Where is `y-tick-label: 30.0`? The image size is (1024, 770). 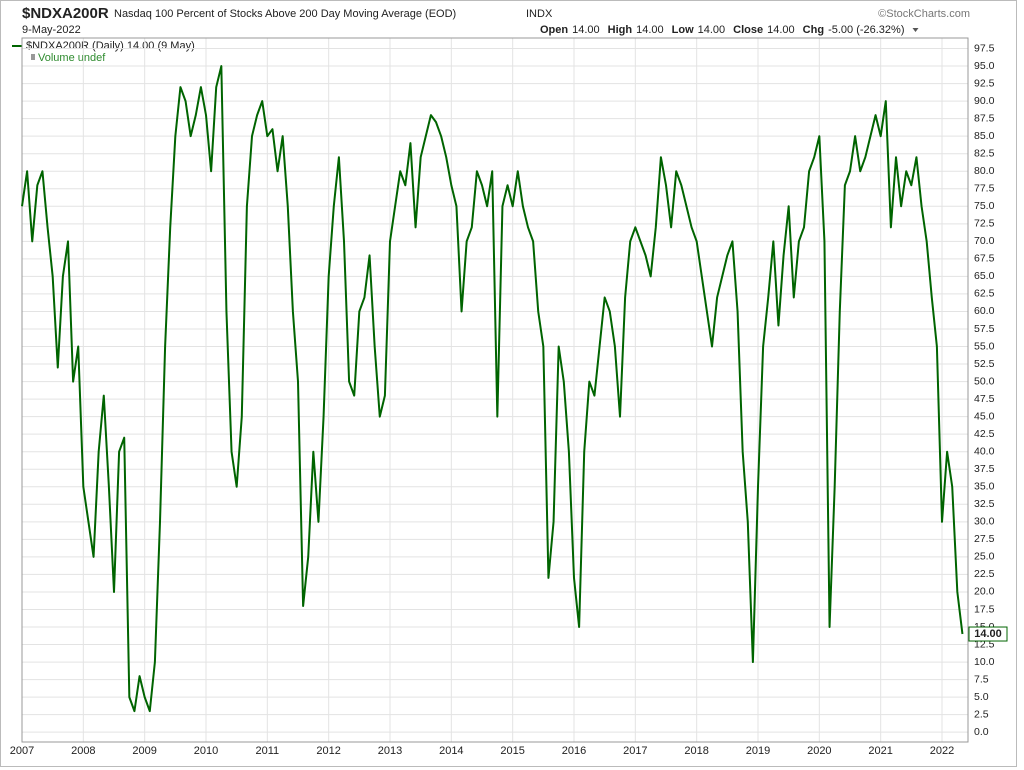
y-tick-label: 30.0 is located at coordinates (984, 522).